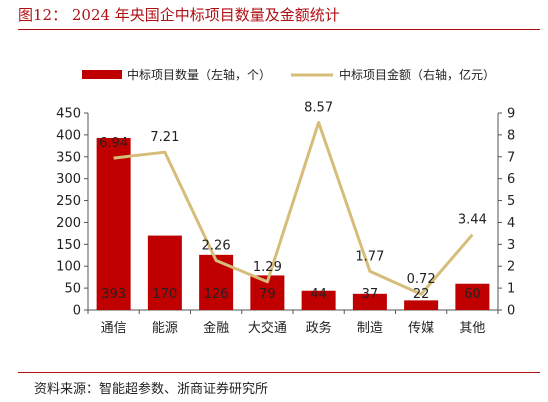  Describe the element at coordinates (511, 114) in the screenshot. I see `right-y-tick-label: 9` at that location.